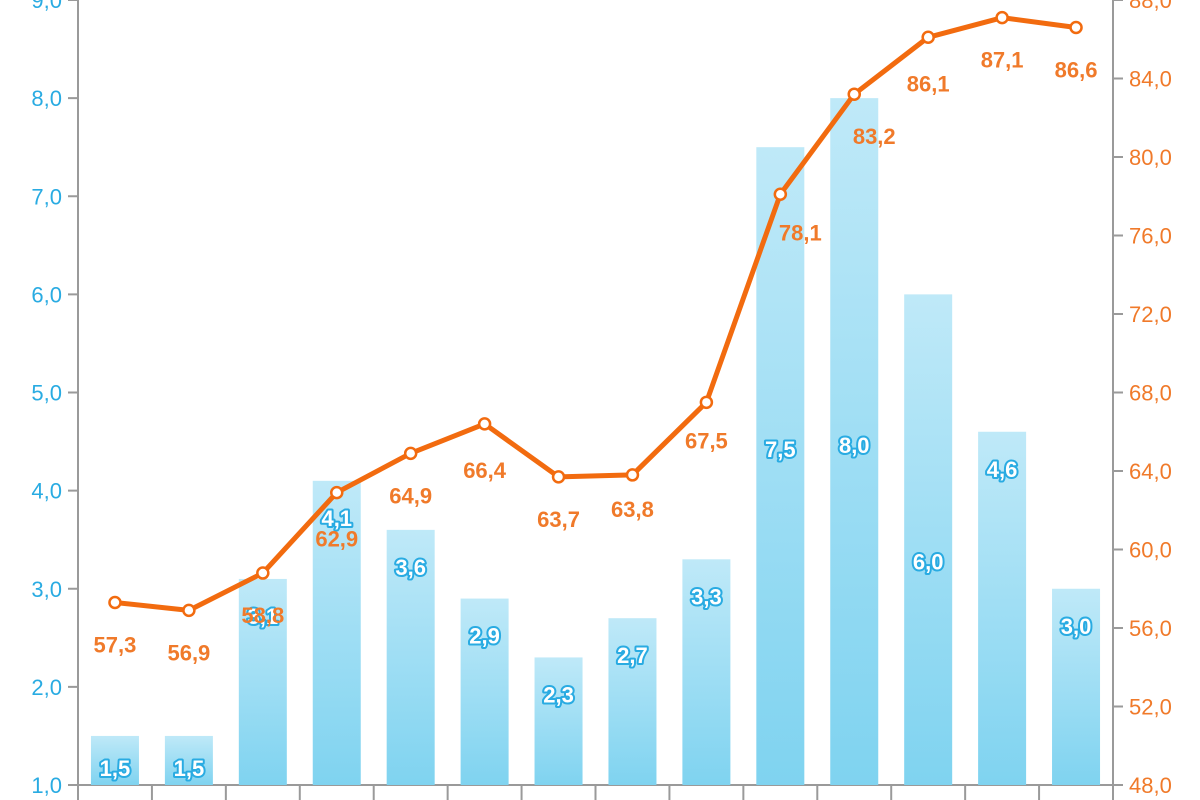 The width and height of the screenshot is (1200, 800). Describe the element at coordinates (1150, 471) in the screenshot. I see `right-axis-tick-label: 64,0` at that location.